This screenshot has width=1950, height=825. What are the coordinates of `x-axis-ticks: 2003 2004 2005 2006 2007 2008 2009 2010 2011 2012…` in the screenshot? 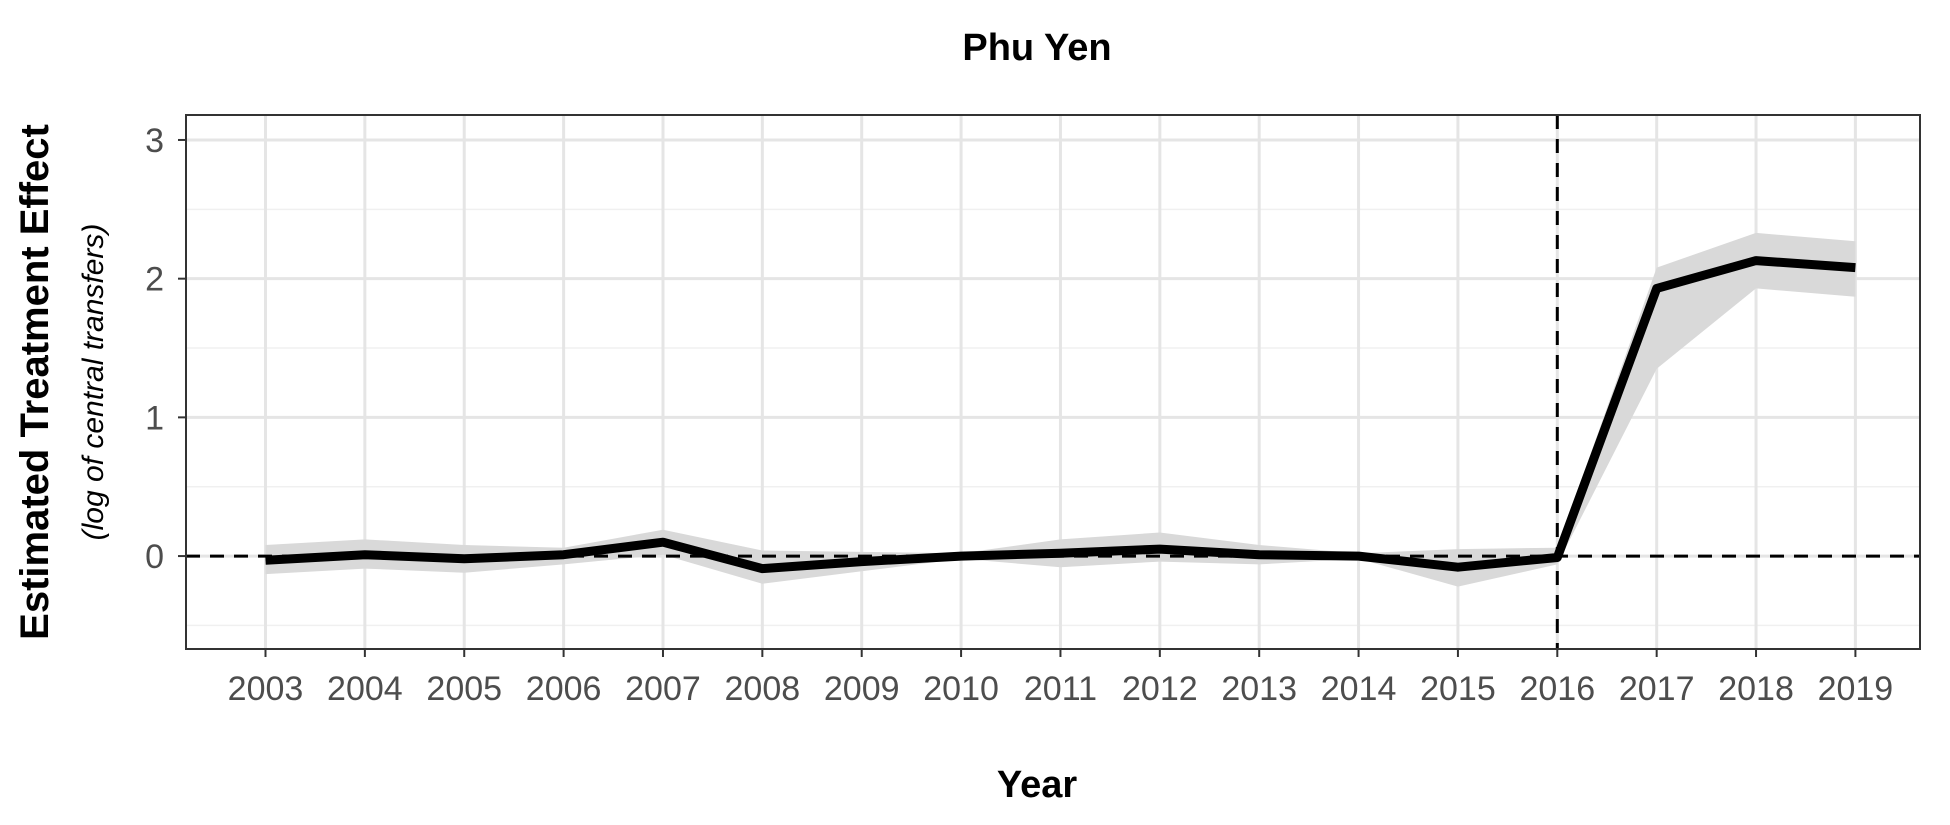 It's located at (1061, 678).